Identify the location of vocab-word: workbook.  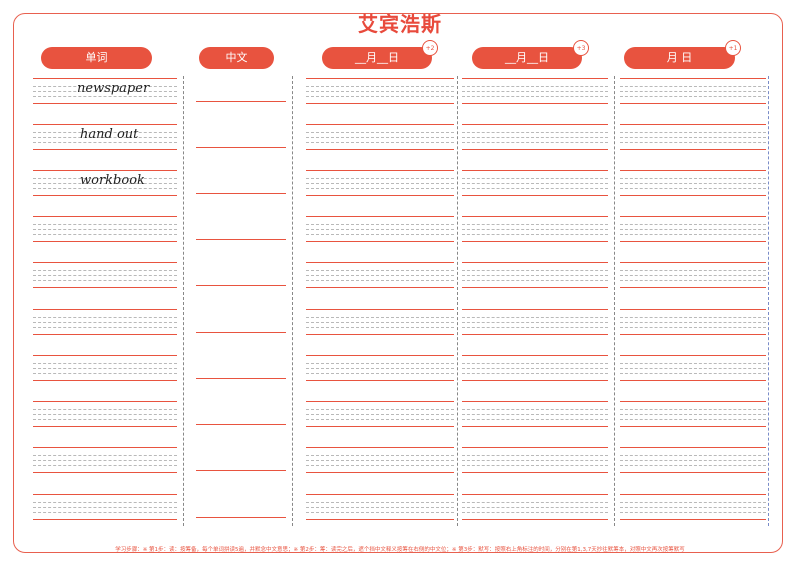
(112, 180).